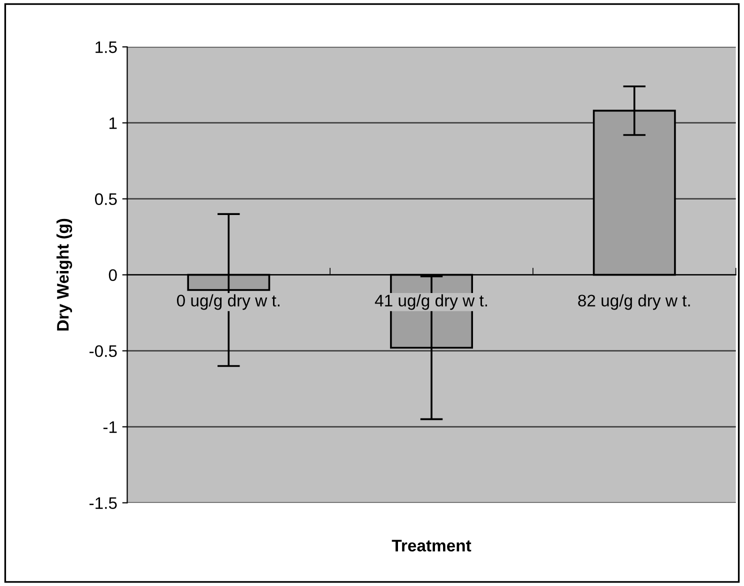 This screenshot has height=586, width=744. I want to click on x-axis-title: Treatment, so click(432, 546).